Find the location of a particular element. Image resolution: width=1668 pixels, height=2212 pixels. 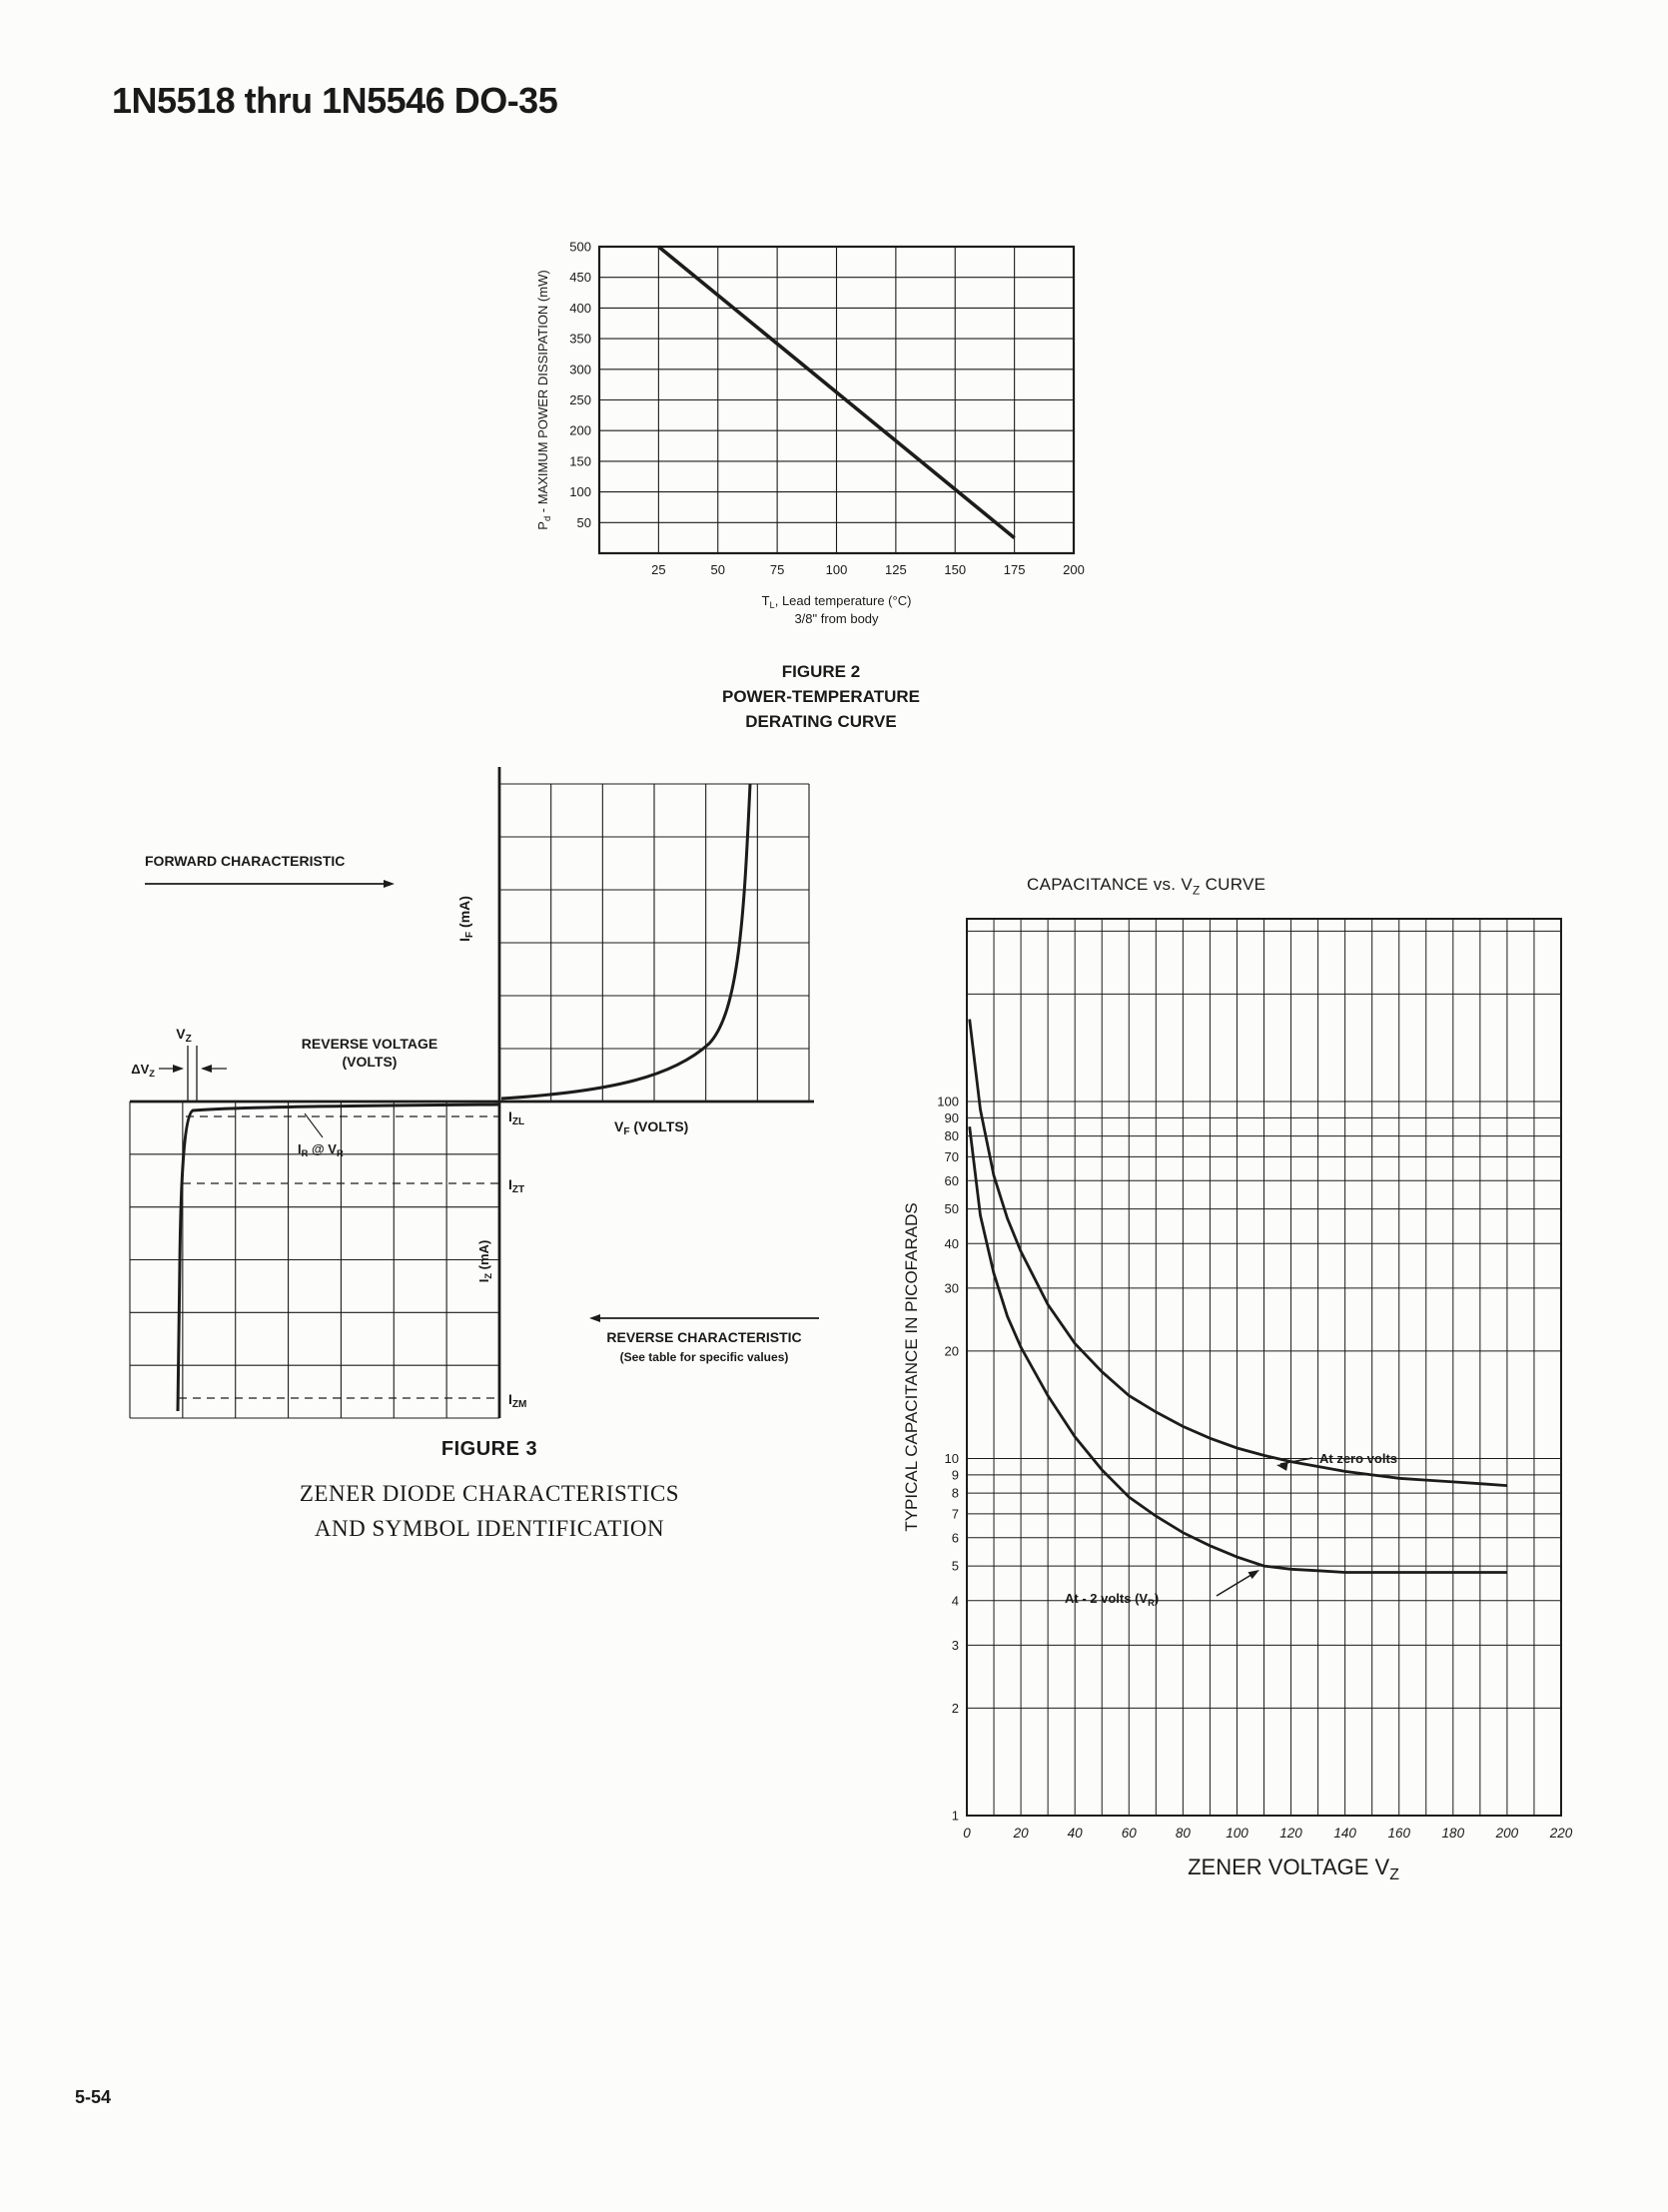

if-axis-label: IF (mA) is located at coordinates (465, 919).